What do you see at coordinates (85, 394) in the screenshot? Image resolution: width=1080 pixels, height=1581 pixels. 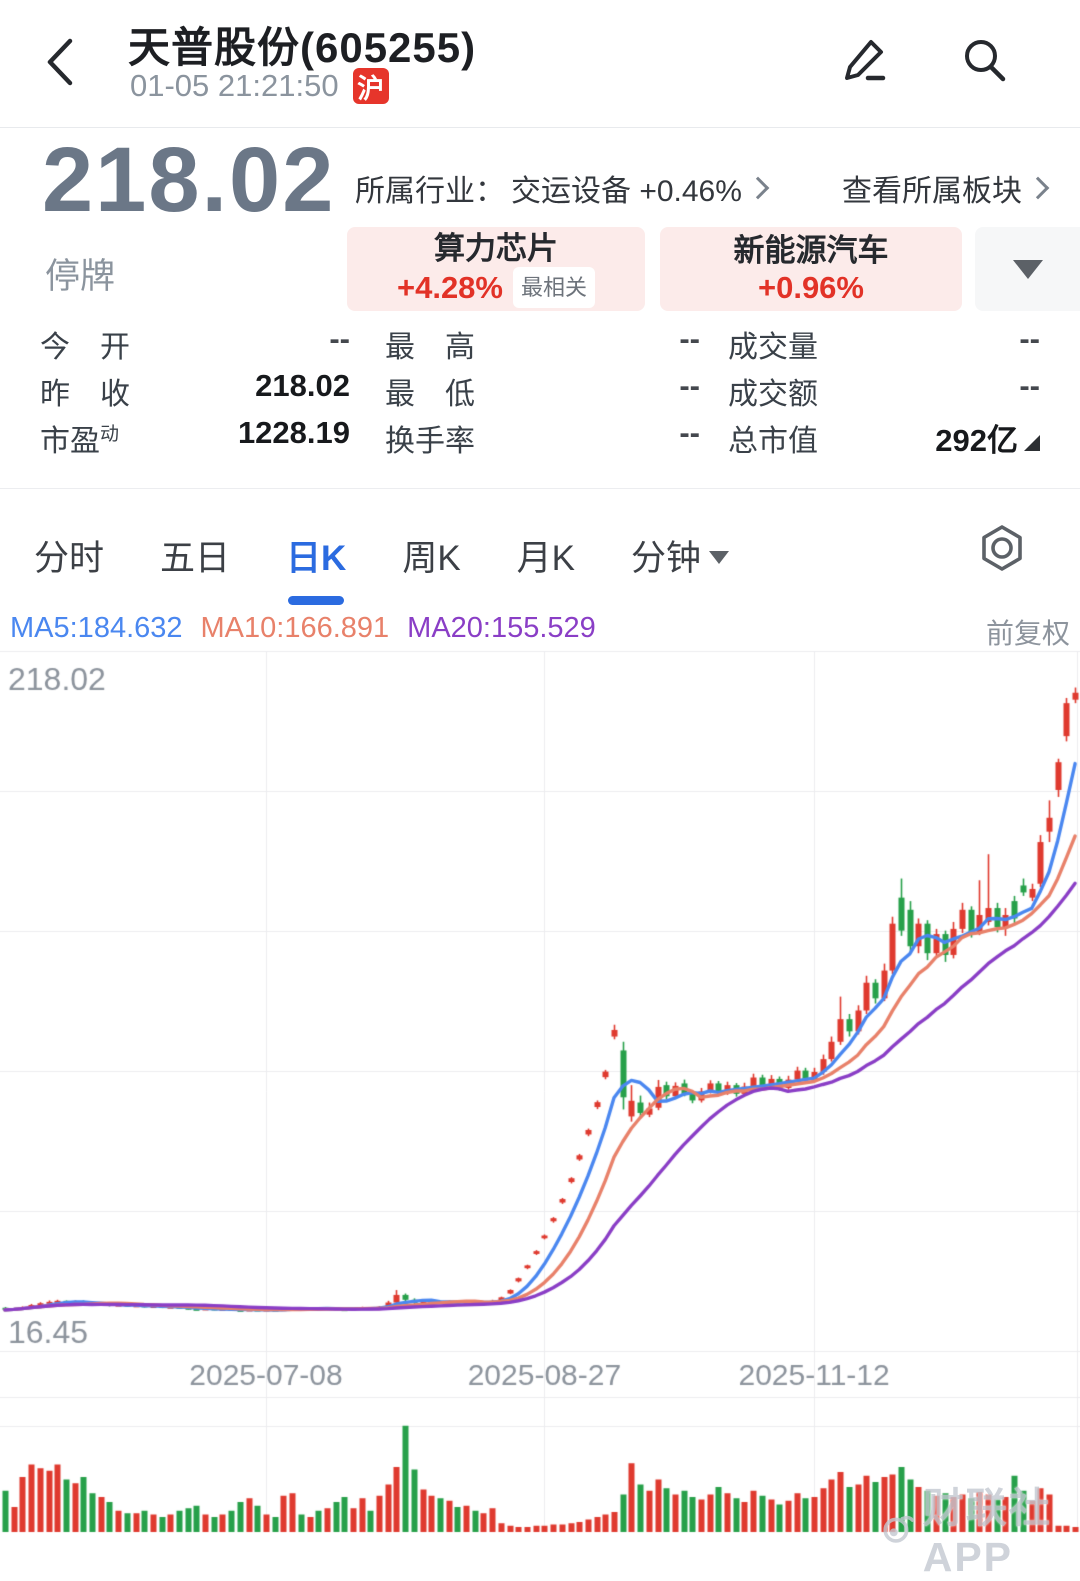 I see `stat-label: 昨 收` at bounding box center [85, 394].